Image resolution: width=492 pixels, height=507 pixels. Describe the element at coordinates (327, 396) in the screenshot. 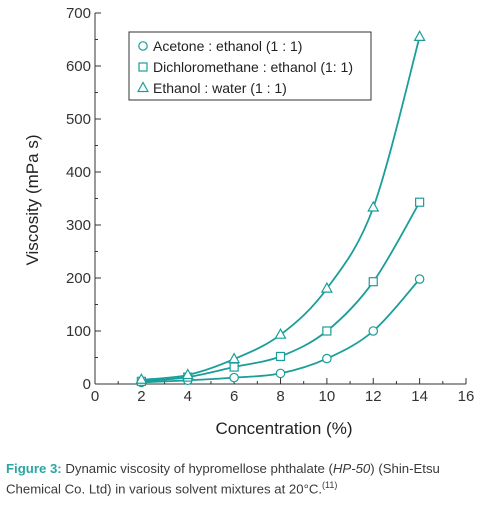

I see `x-tick-label: 10` at that location.